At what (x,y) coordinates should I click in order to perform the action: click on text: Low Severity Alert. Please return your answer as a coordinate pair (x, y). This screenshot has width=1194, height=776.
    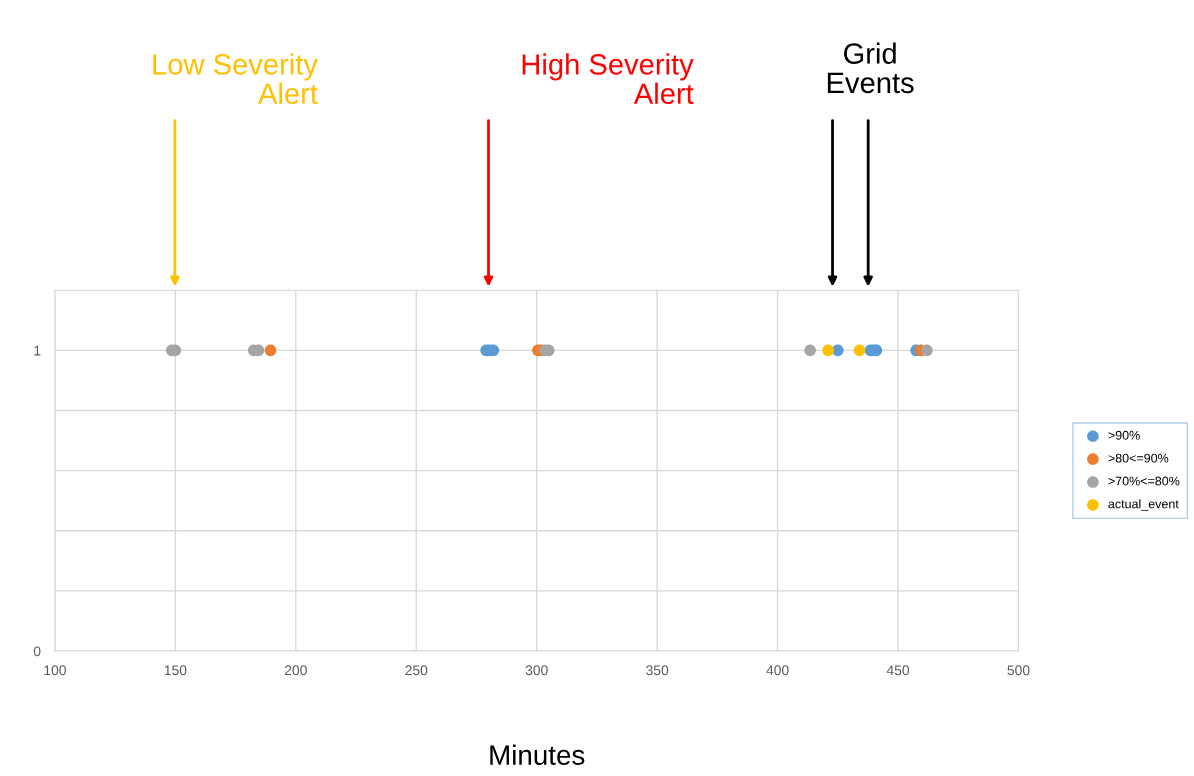
    Looking at the image, I should click on (235, 79).